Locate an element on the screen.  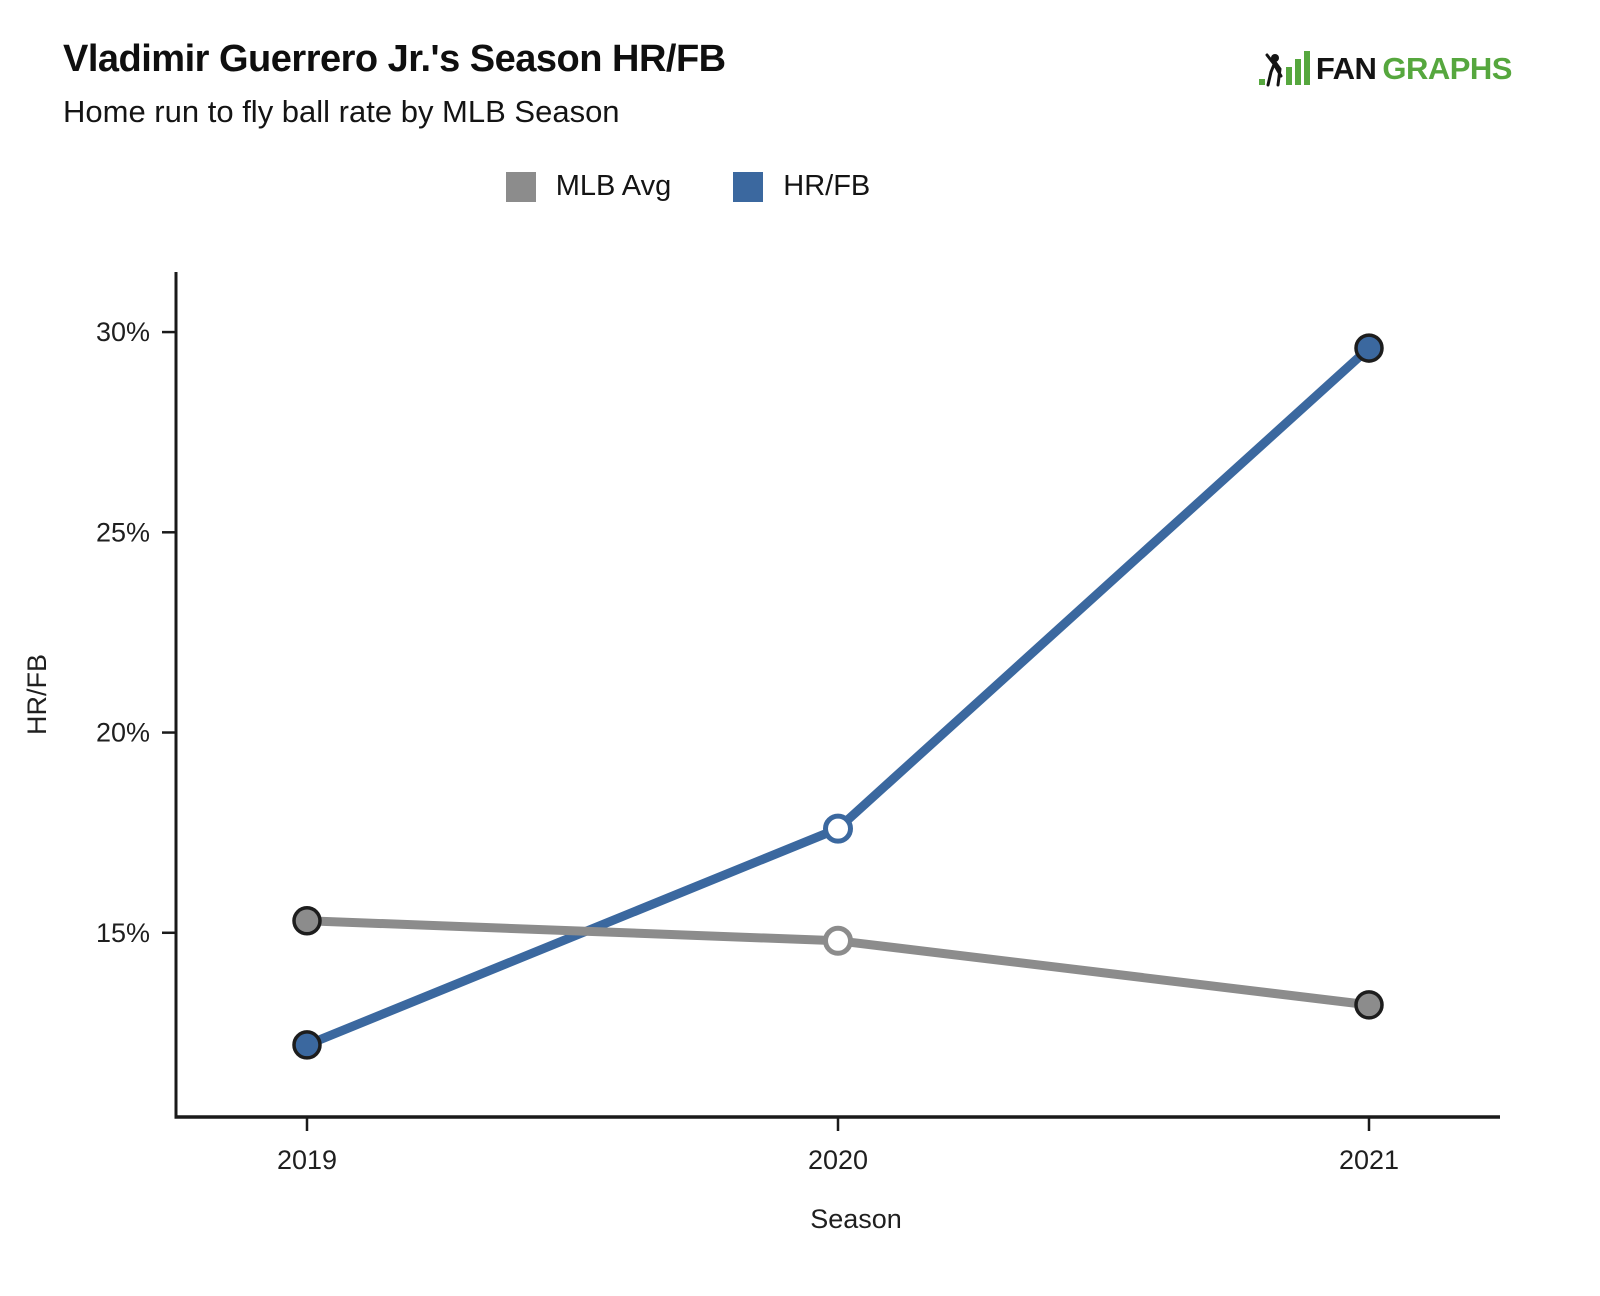
legend-swatch-hrfb is located at coordinates (748, 186).